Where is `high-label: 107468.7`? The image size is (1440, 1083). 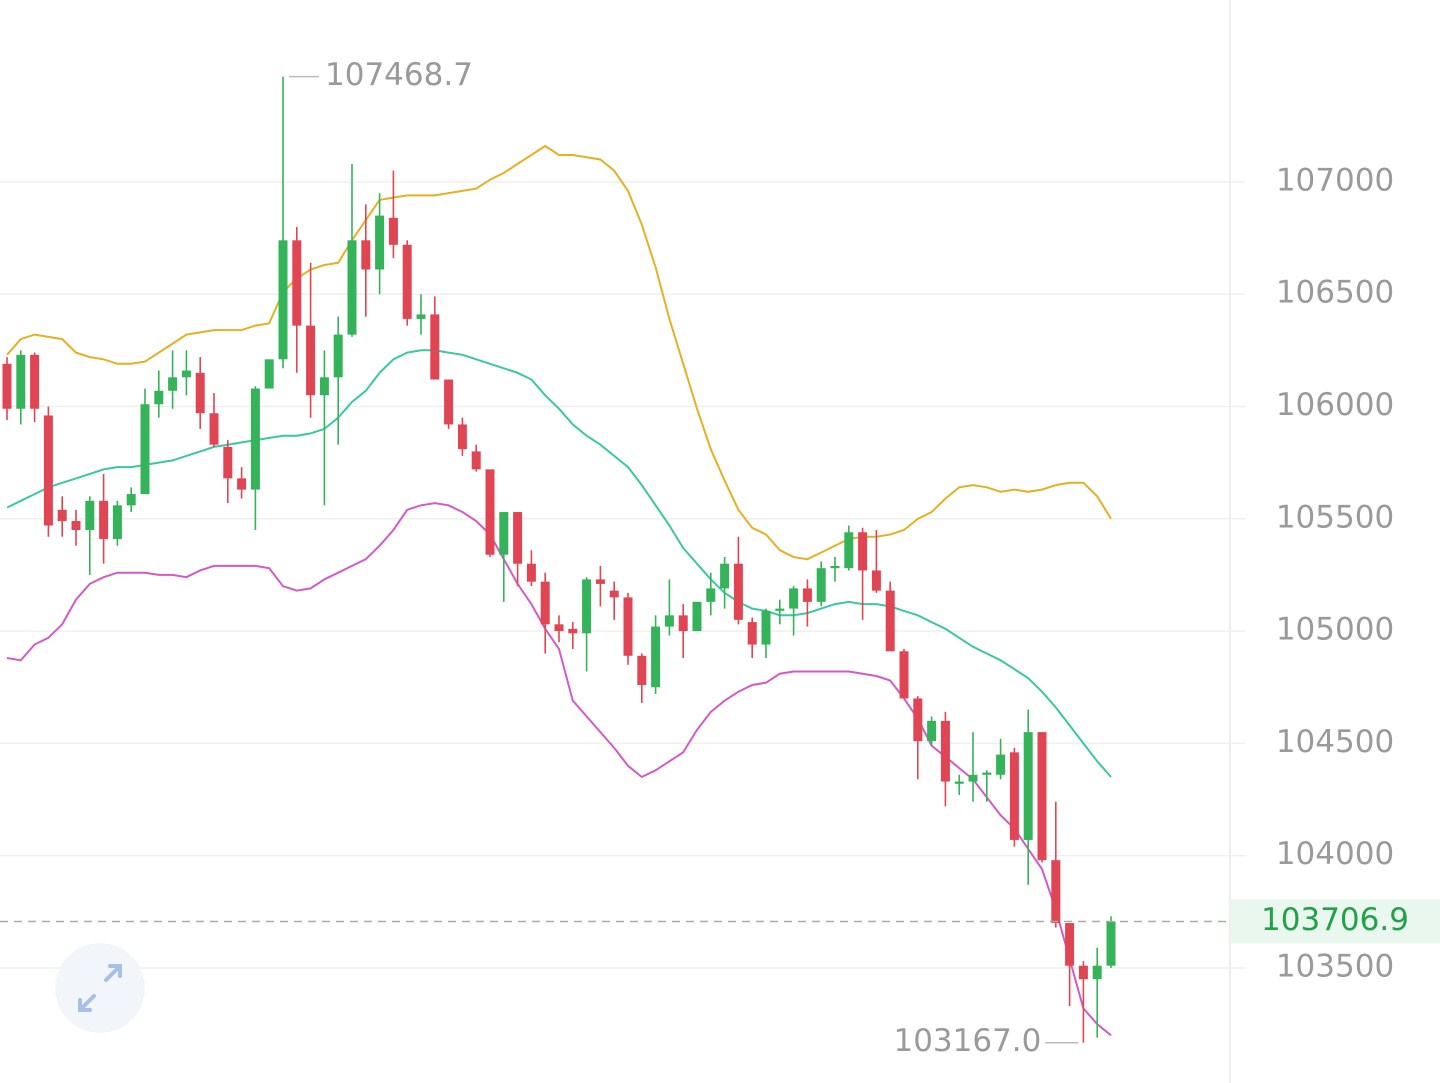
high-label: 107468.7 is located at coordinates (399, 75).